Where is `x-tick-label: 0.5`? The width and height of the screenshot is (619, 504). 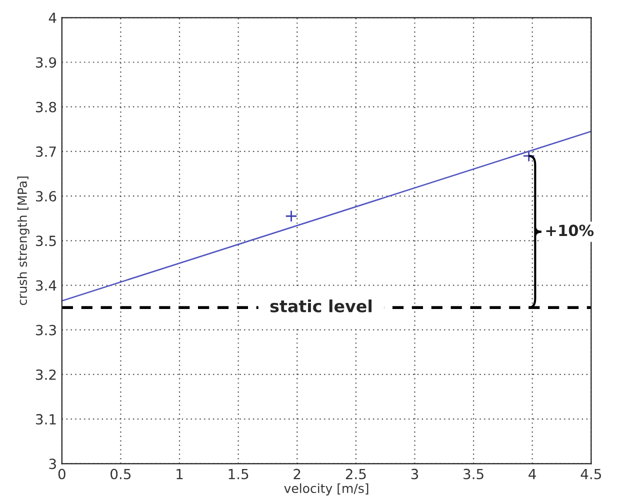 x-tick-label: 0.5 is located at coordinates (120, 474).